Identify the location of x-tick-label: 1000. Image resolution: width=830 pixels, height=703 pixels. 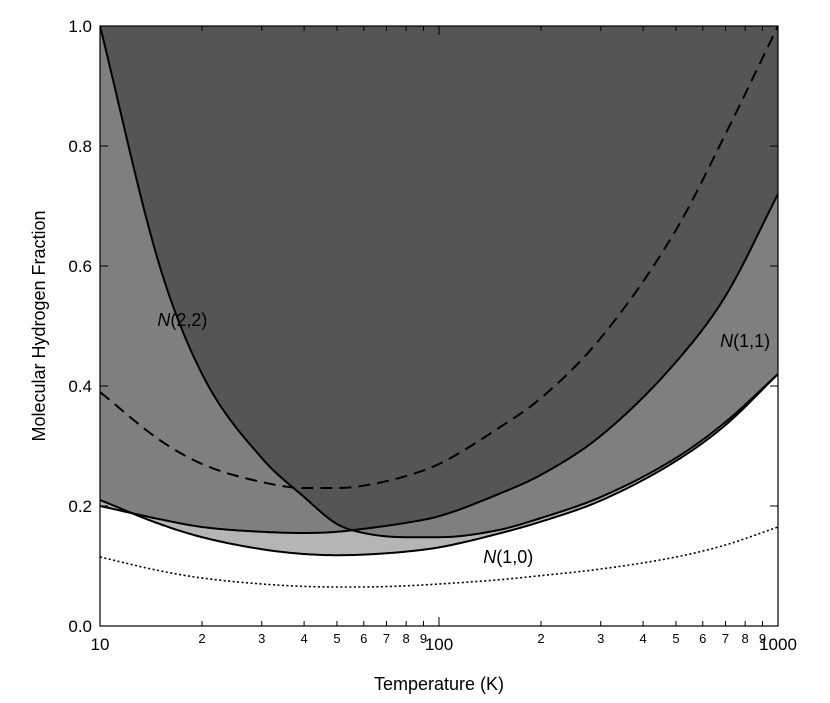
(778, 644).